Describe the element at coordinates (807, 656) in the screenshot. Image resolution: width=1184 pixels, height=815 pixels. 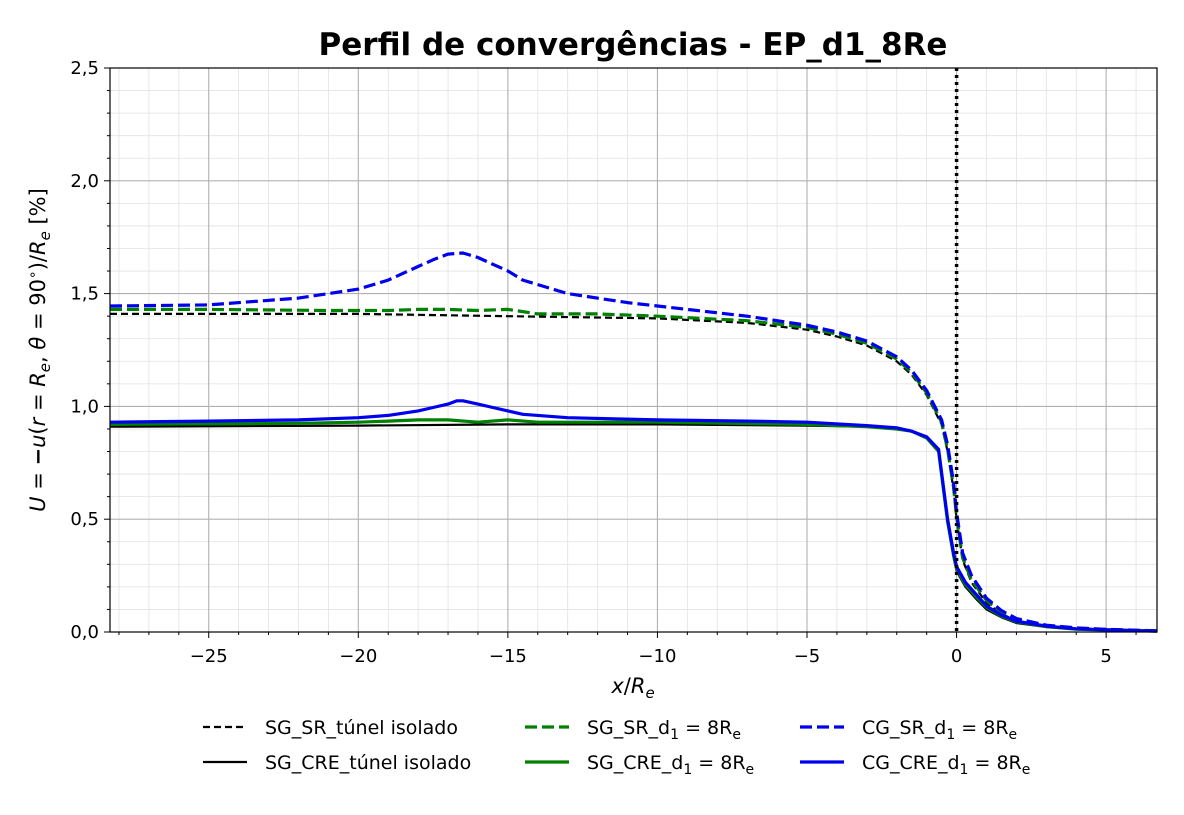
I see `x-tick-label: −5` at that location.